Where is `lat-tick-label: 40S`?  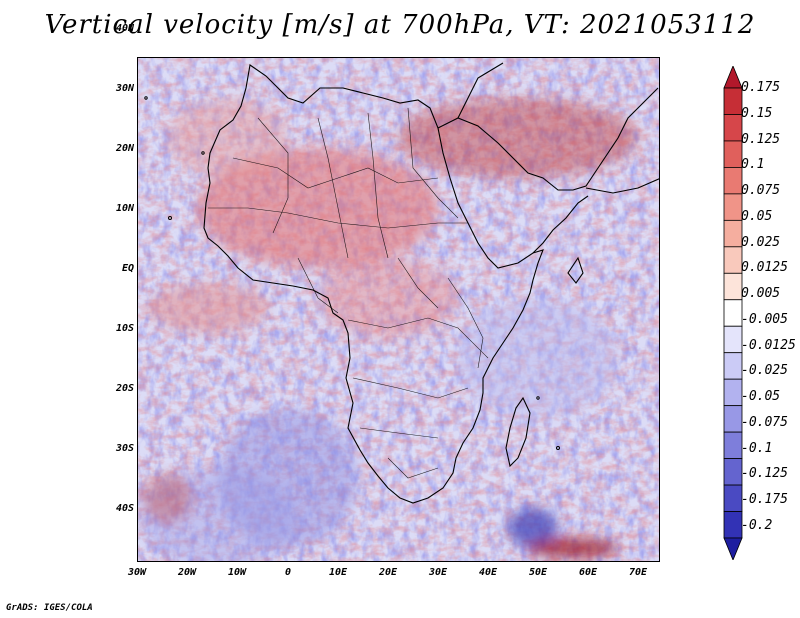 lat-tick-label: 40S is located at coordinates (124, 508).